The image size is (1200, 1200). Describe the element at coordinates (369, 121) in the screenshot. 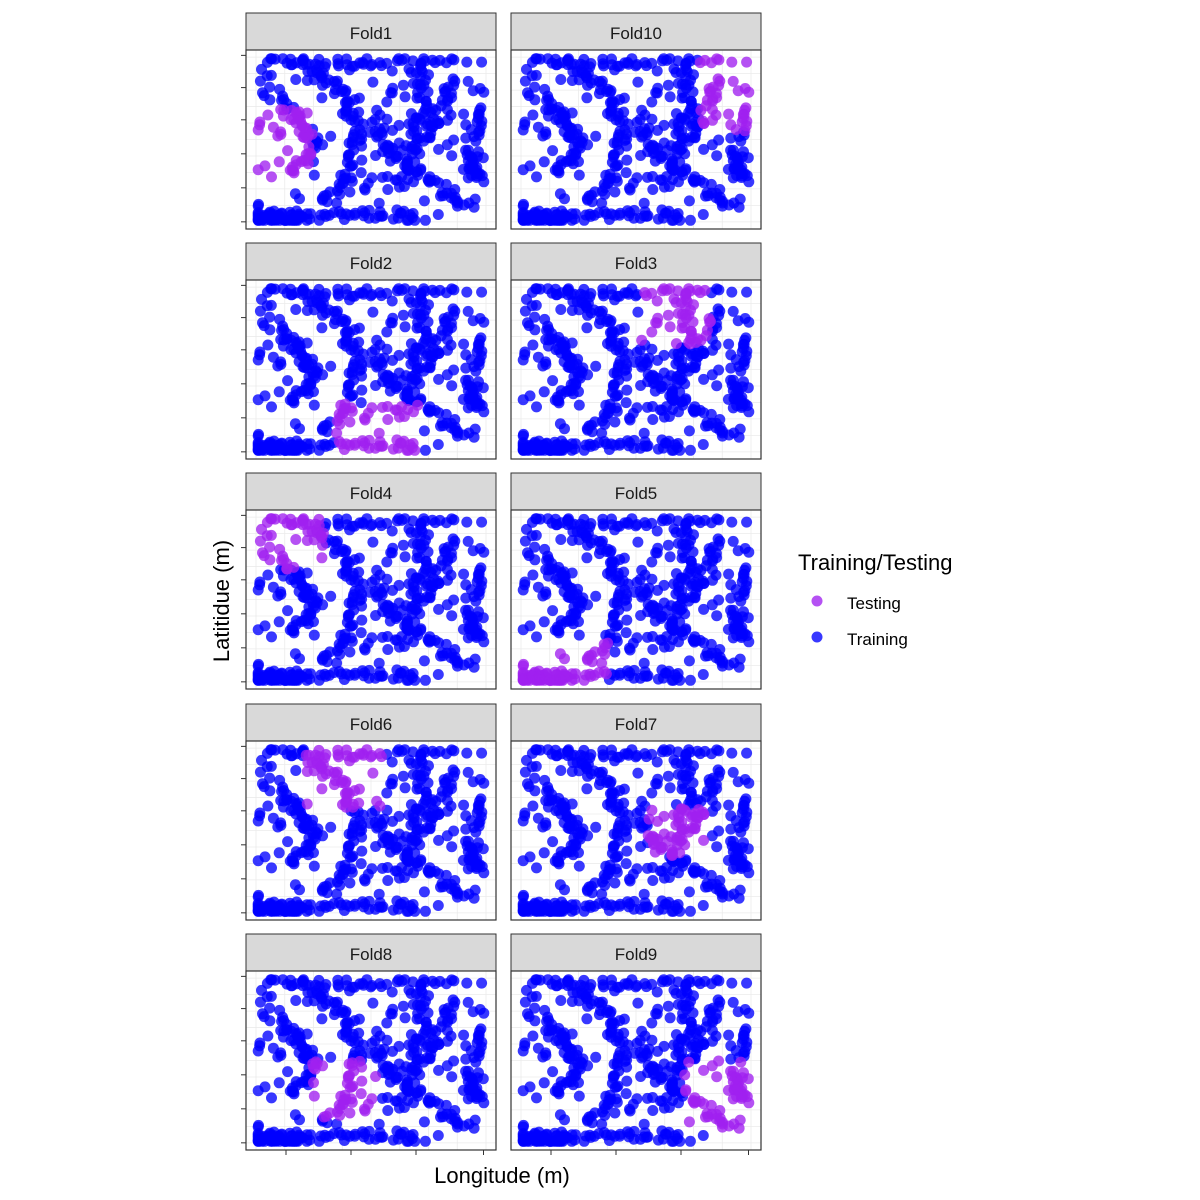

I see `facet-fold1: Fold1` at that location.